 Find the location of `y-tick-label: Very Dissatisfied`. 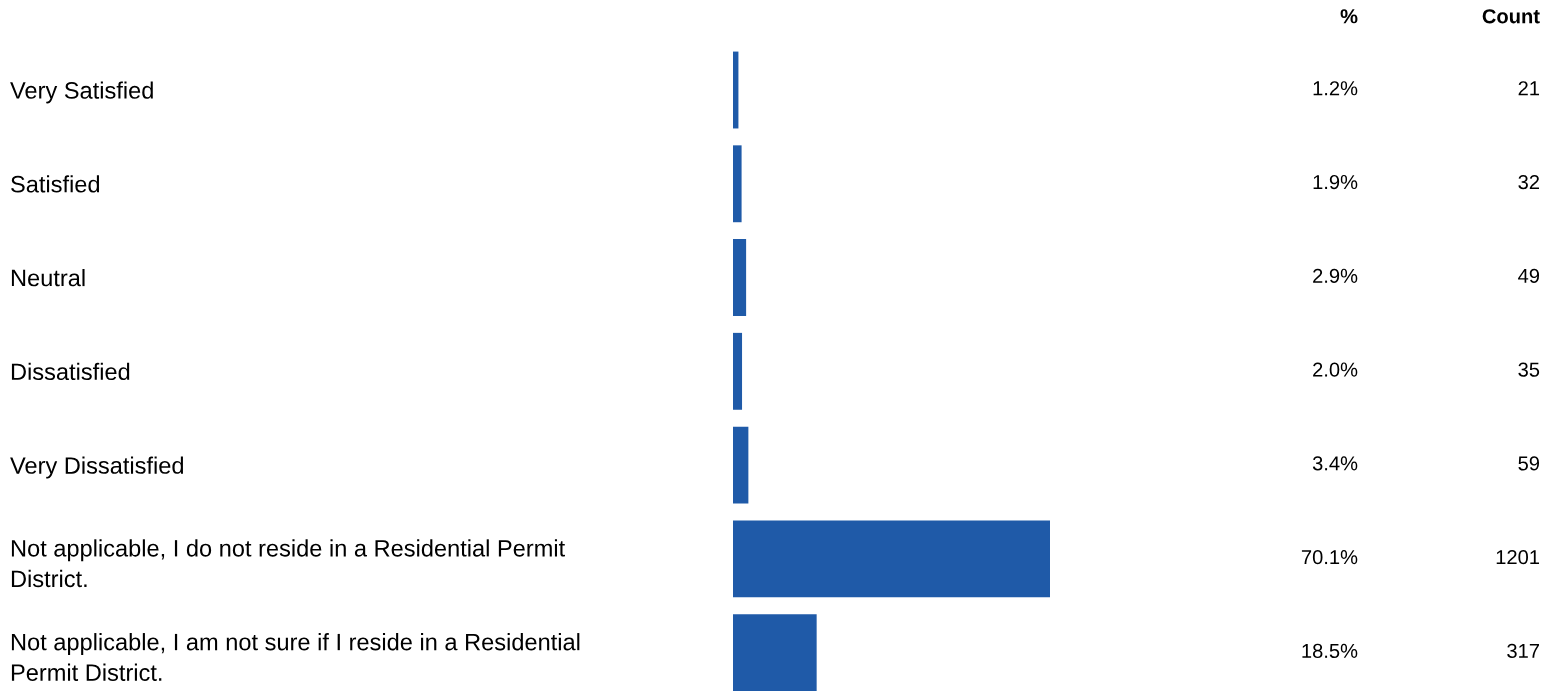

y-tick-label: Very Dissatisfied is located at coordinates (97, 467).